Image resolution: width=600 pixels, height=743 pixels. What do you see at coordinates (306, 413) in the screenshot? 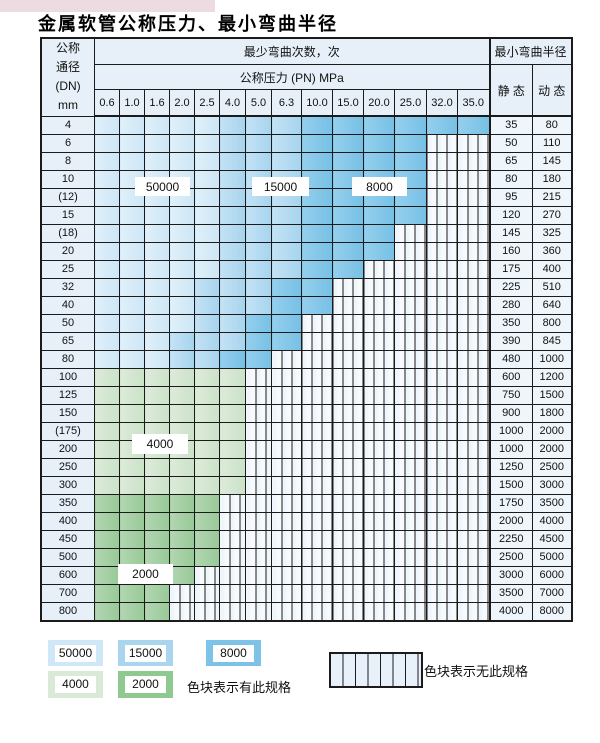
I see `table-row: 150 900 1800` at bounding box center [306, 413].